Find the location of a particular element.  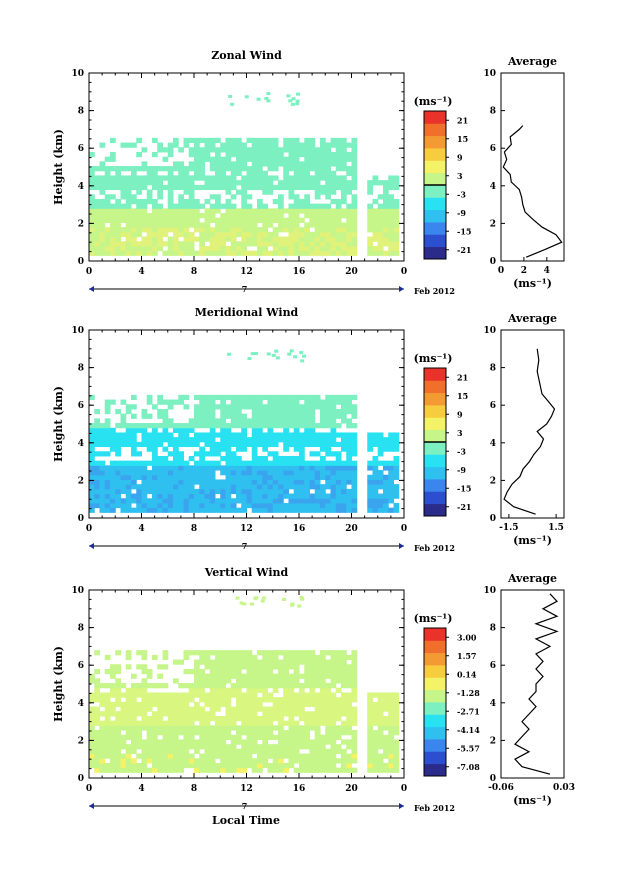

average-x-tick-label: 2 is located at coordinates (524, 271).